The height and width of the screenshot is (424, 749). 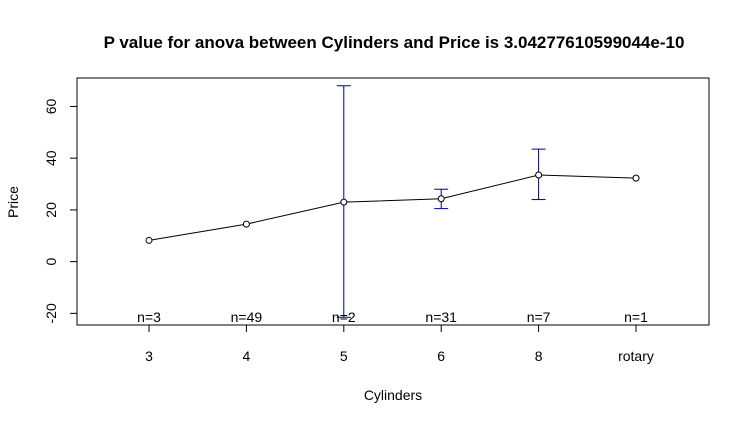 I want to click on sample-size-label: n=49, so click(x=247, y=317).